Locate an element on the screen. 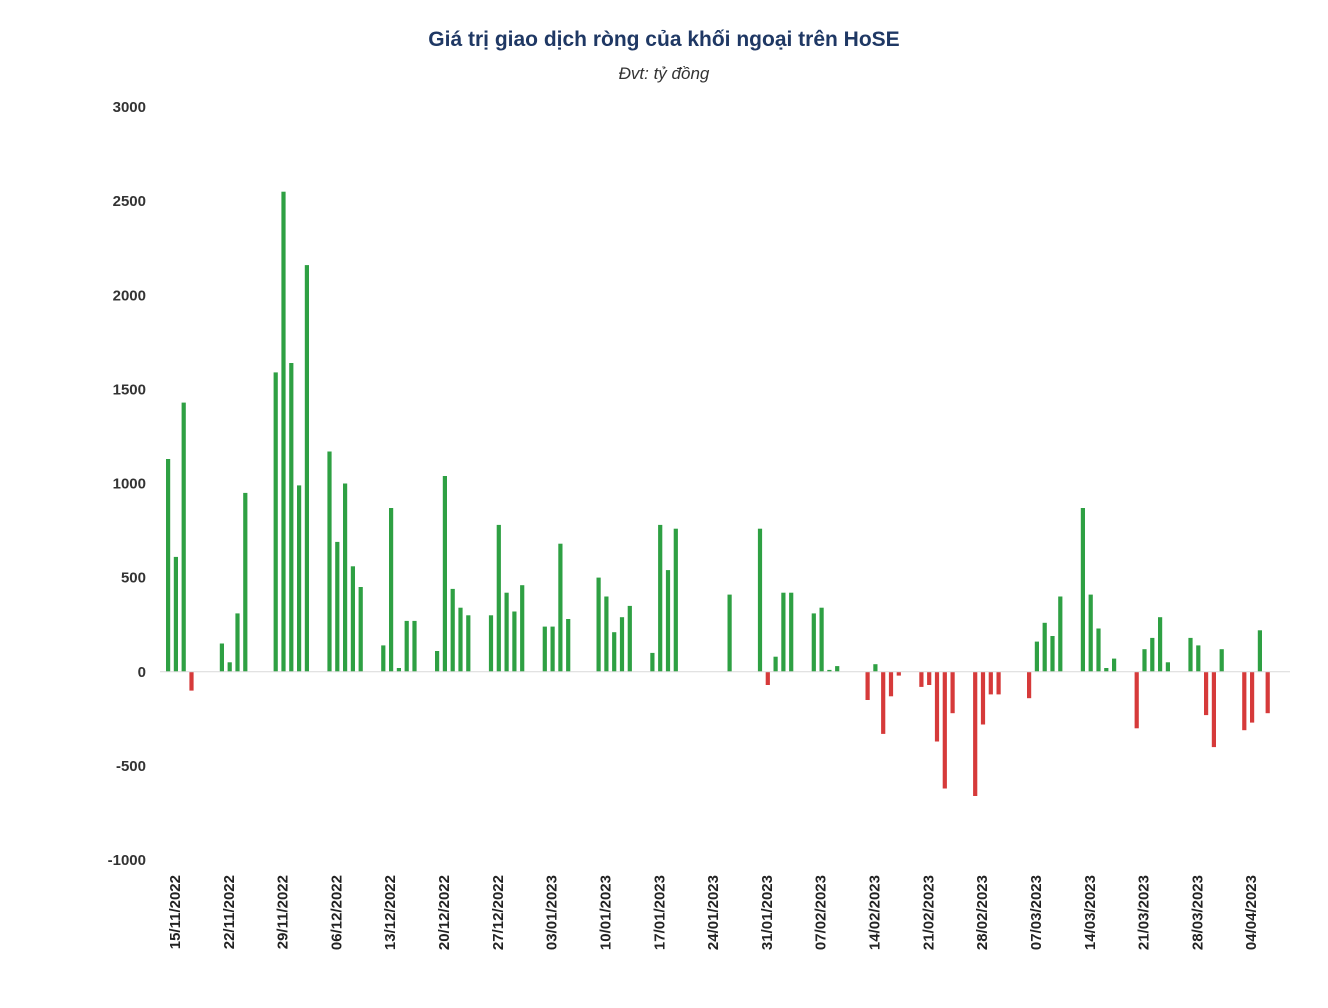 The image size is (1328, 1008). x-tick-label: 14/02/2023 is located at coordinates (875, 912).